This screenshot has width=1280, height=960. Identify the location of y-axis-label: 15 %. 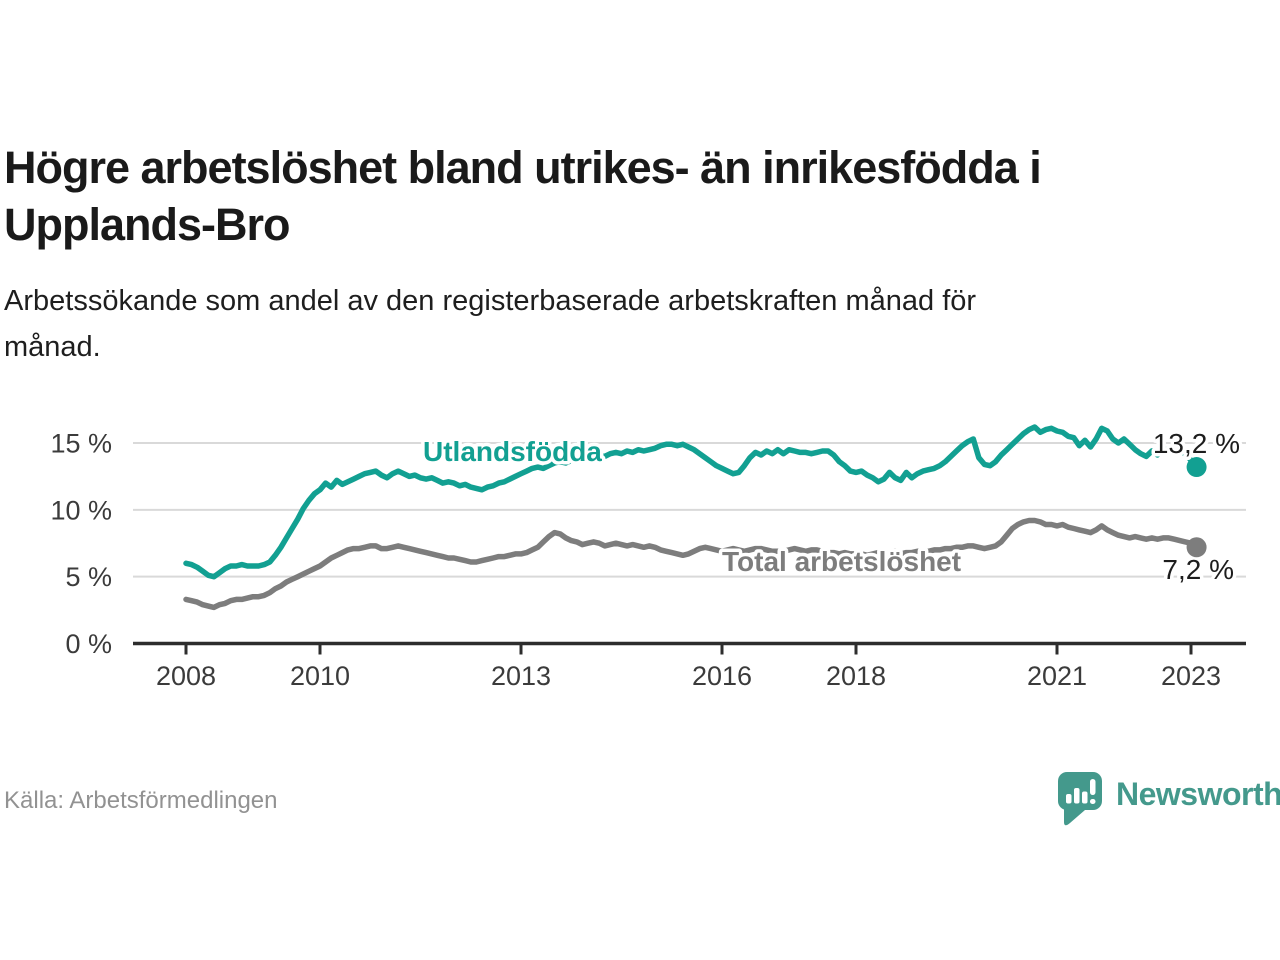
(81, 443).